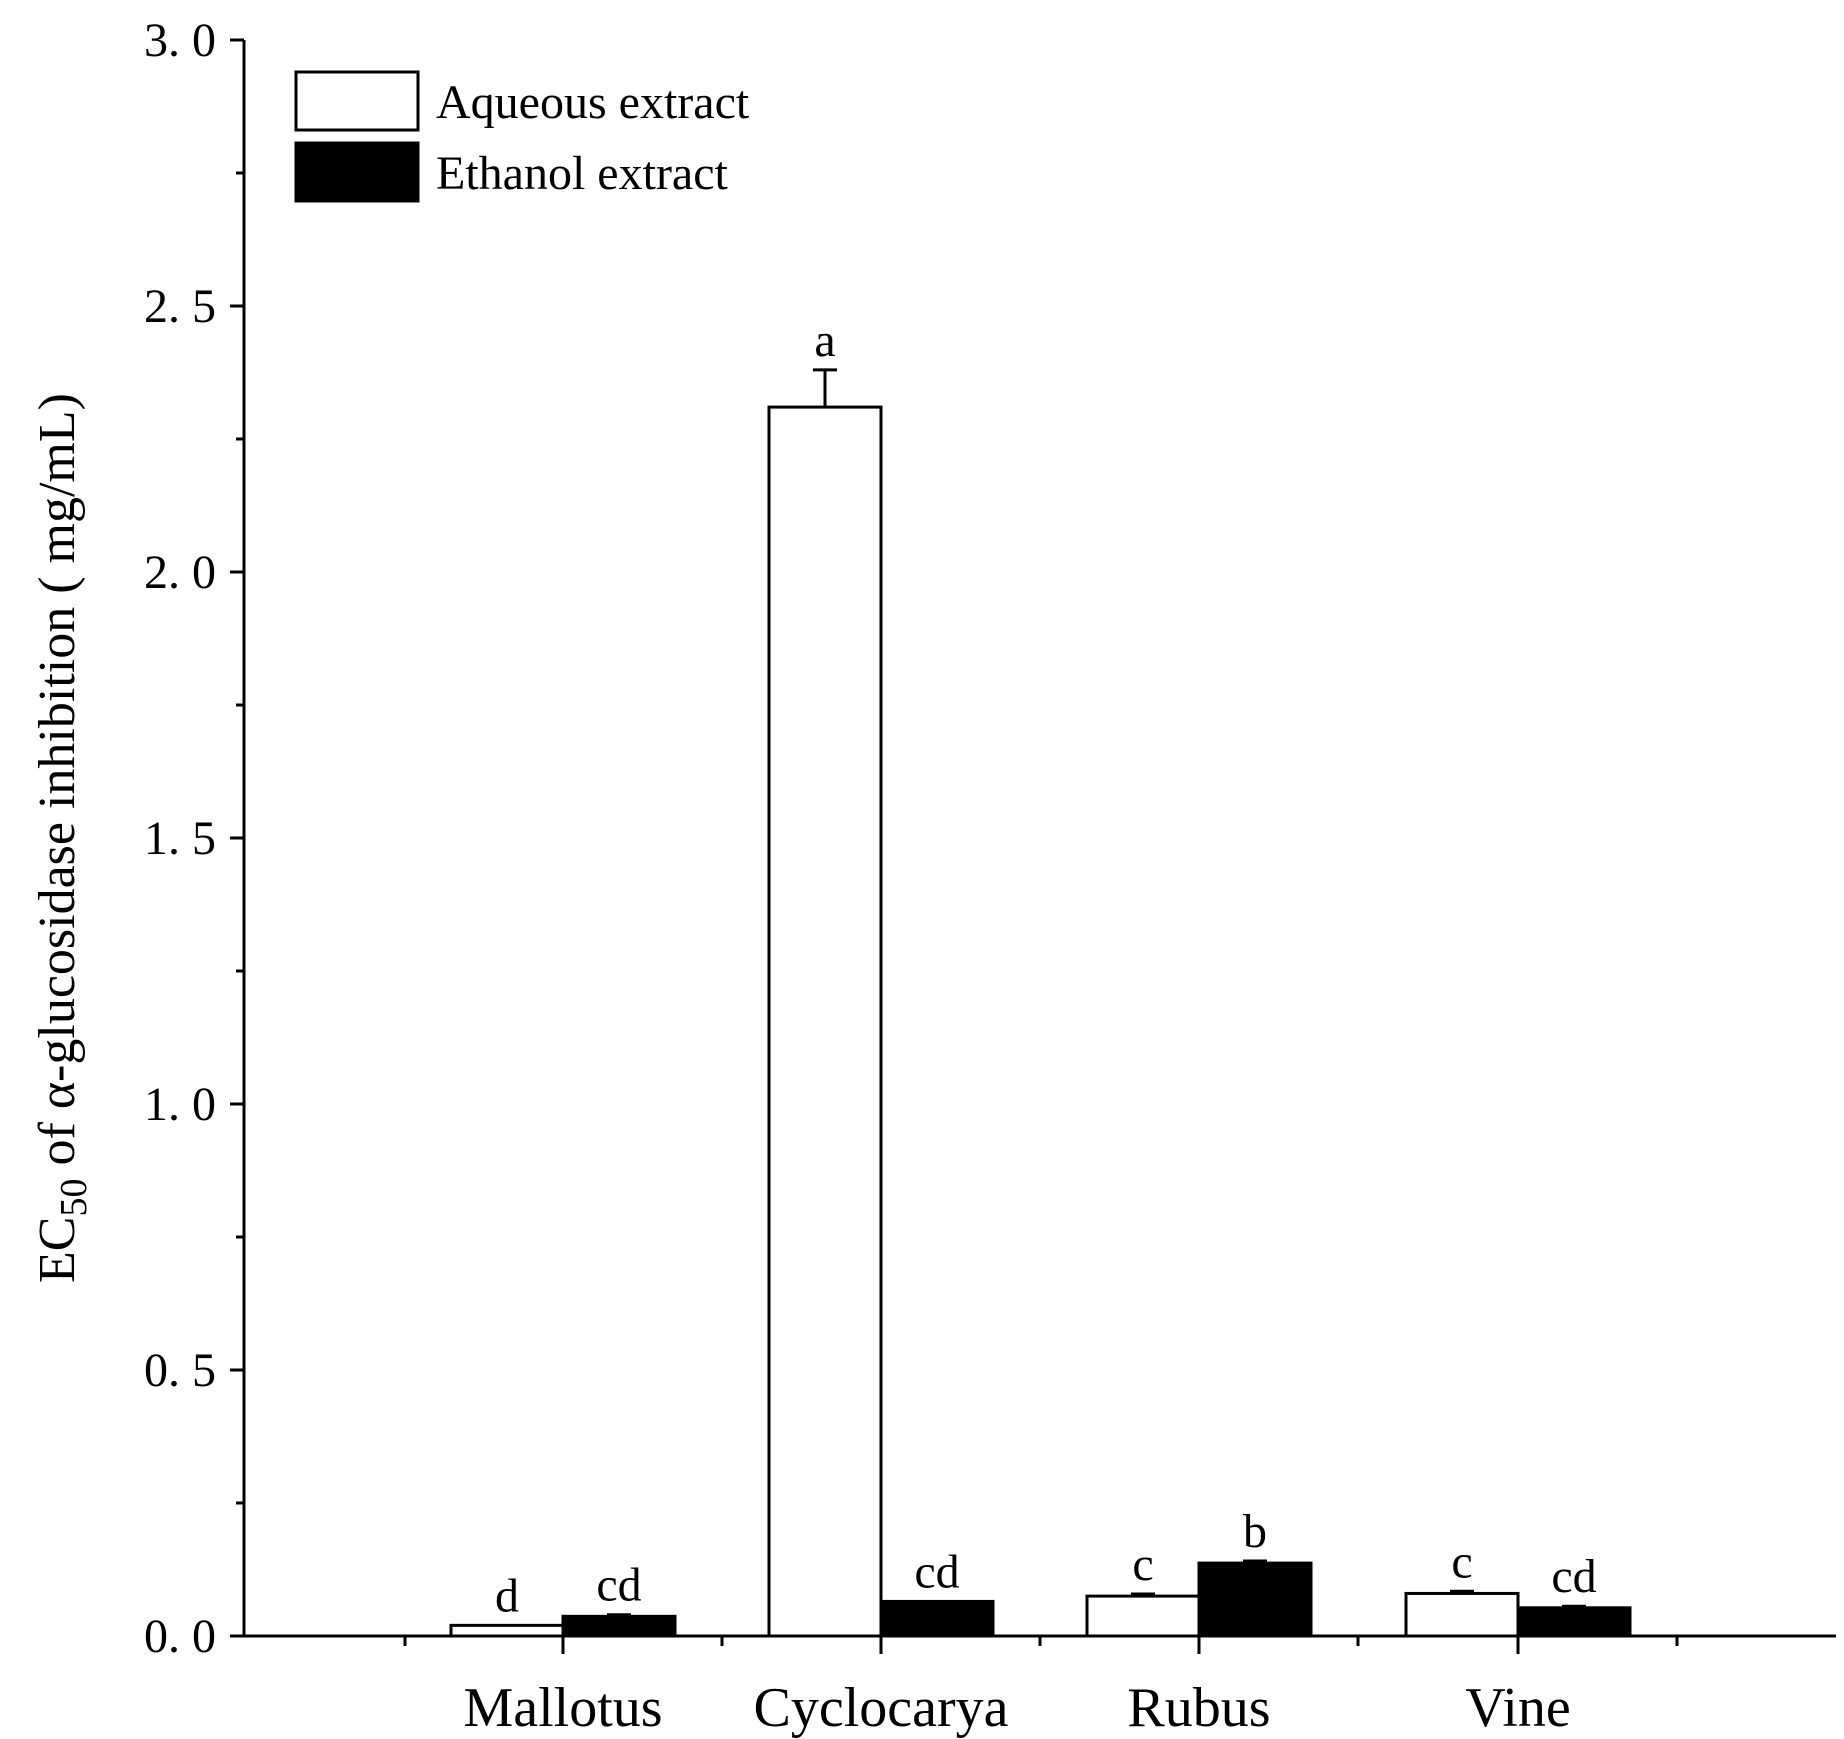 Image resolution: width=1844 pixels, height=1739 pixels. I want to click on y-tick-label: 0. 5, so click(180, 1370).